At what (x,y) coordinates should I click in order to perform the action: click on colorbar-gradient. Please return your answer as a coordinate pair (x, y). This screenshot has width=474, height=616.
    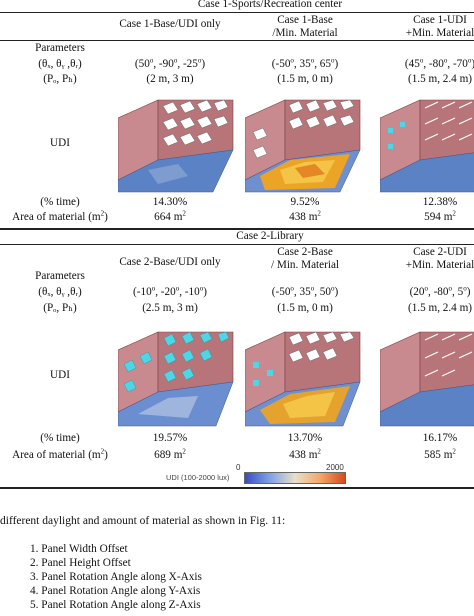
    Looking at the image, I should click on (295, 478).